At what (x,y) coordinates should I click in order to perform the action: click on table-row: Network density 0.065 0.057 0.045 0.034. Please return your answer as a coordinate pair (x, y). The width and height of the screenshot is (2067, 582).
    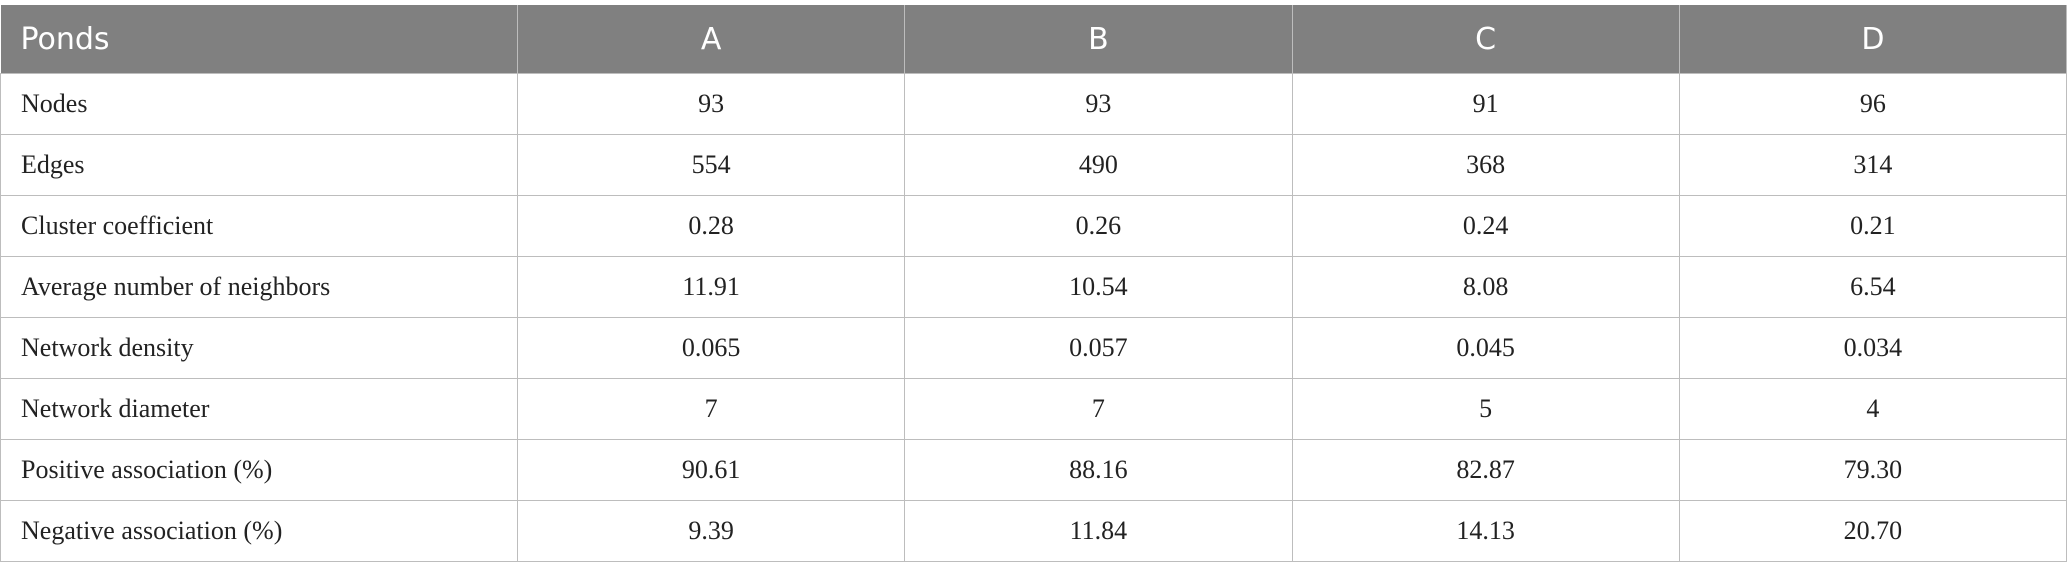
    Looking at the image, I should click on (1033, 348).